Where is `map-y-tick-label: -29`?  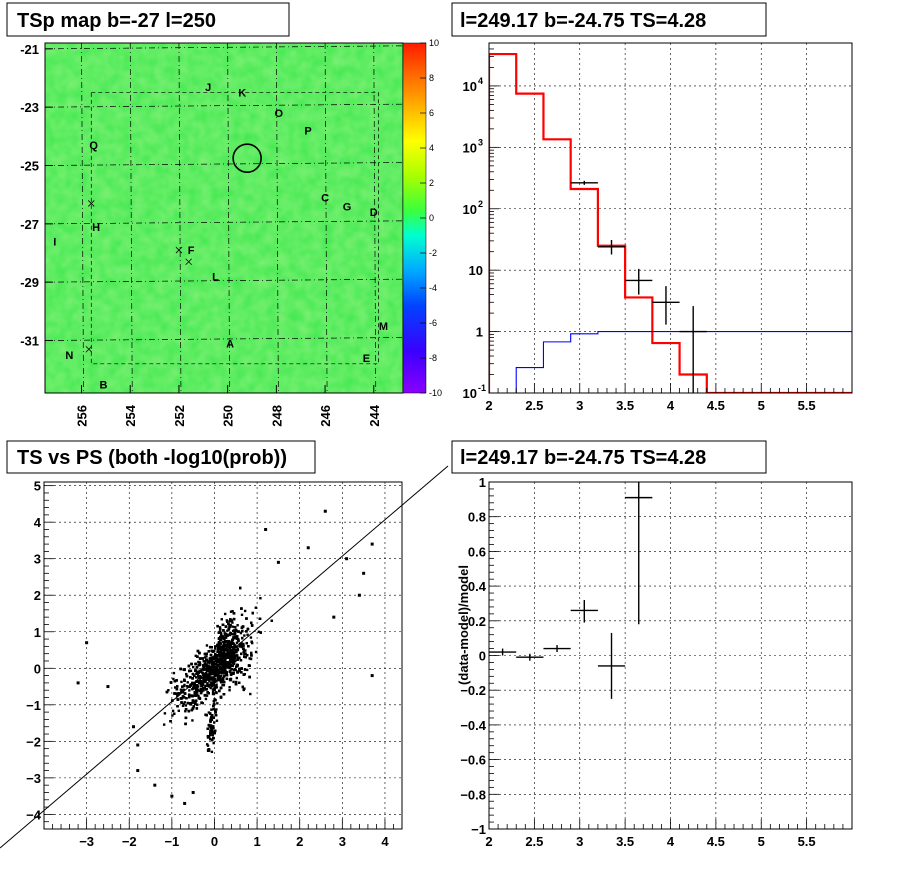
map-y-tick-label: -29 is located at coordinates (29, 282).